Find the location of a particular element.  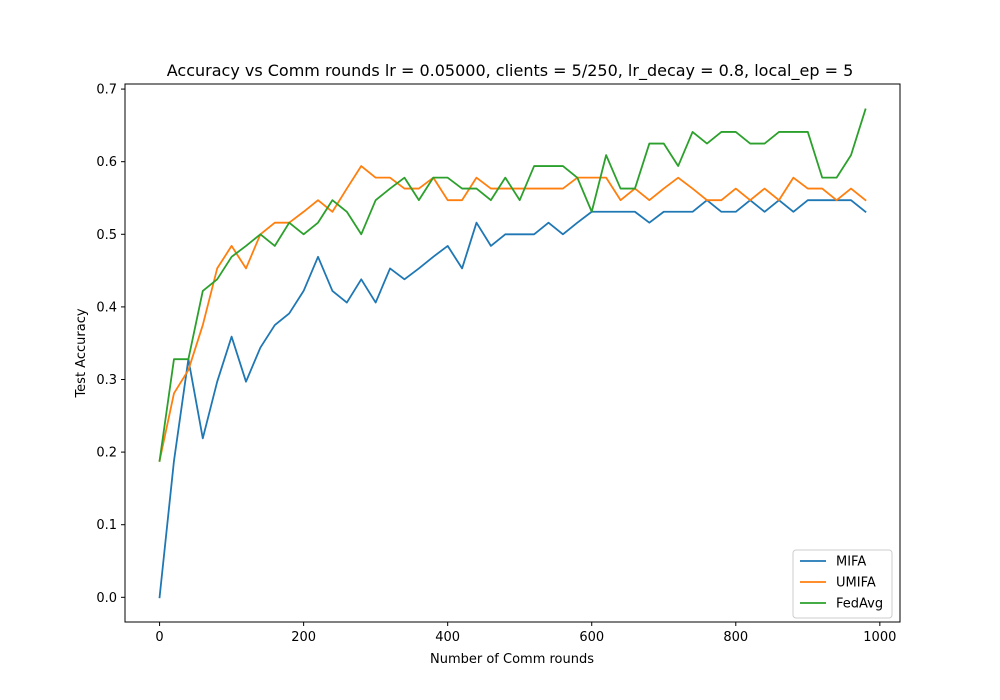

x-tick-label: 600 is located at coordinates (591, 637).